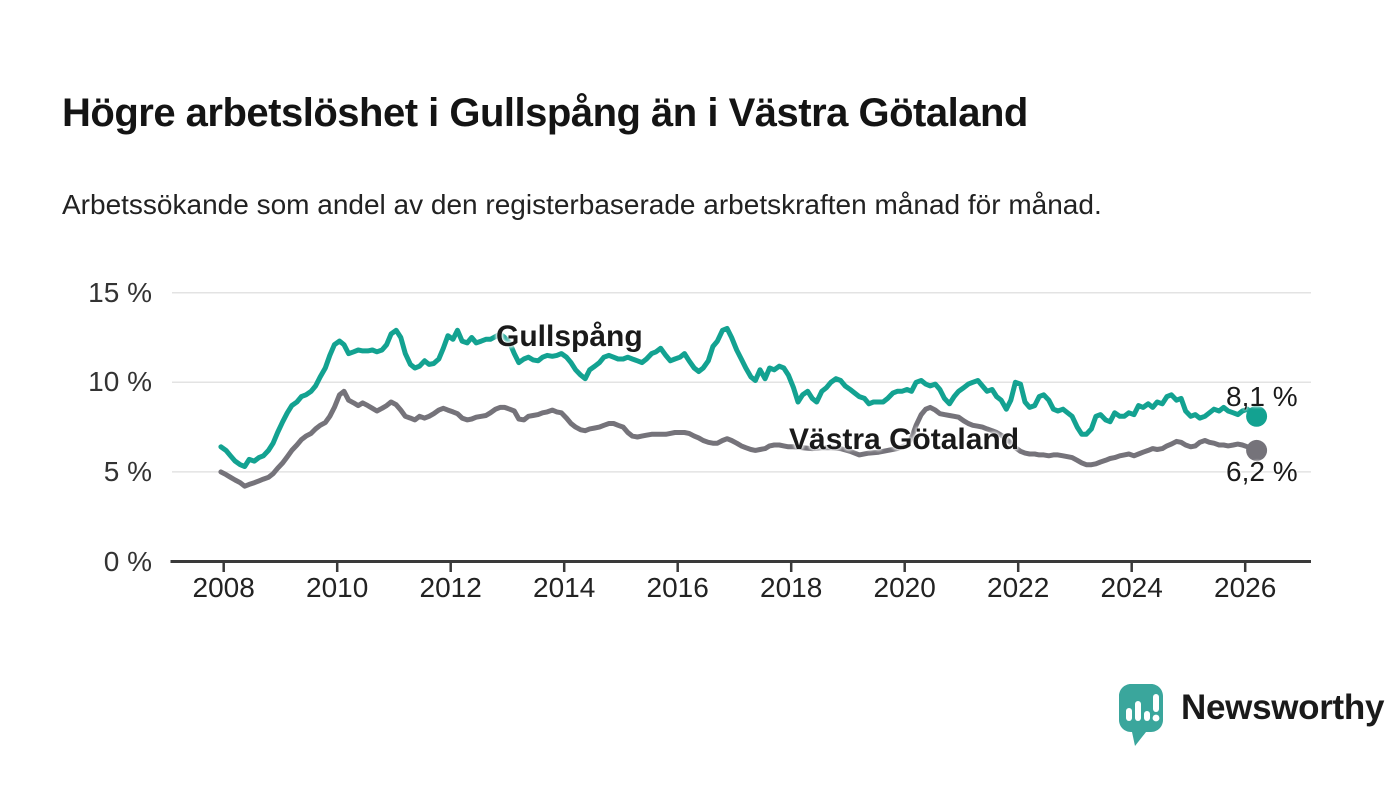 The image size is (1400, 794). What do you see at coordinates (1257, 450) in the screenshot?
I see `end-dot-v-stra-g-taland` at bounding box center [1257, 450].